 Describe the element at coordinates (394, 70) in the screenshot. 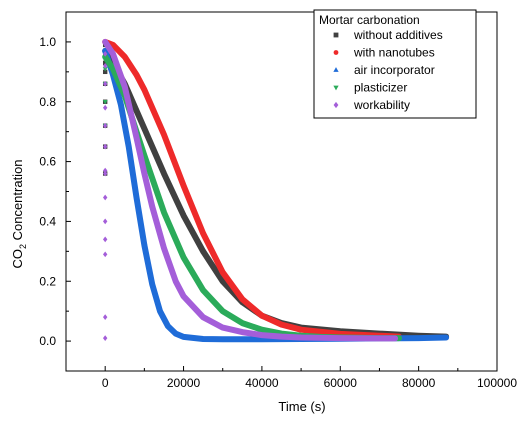

I see `legend-entry: air incorporator` at that location.